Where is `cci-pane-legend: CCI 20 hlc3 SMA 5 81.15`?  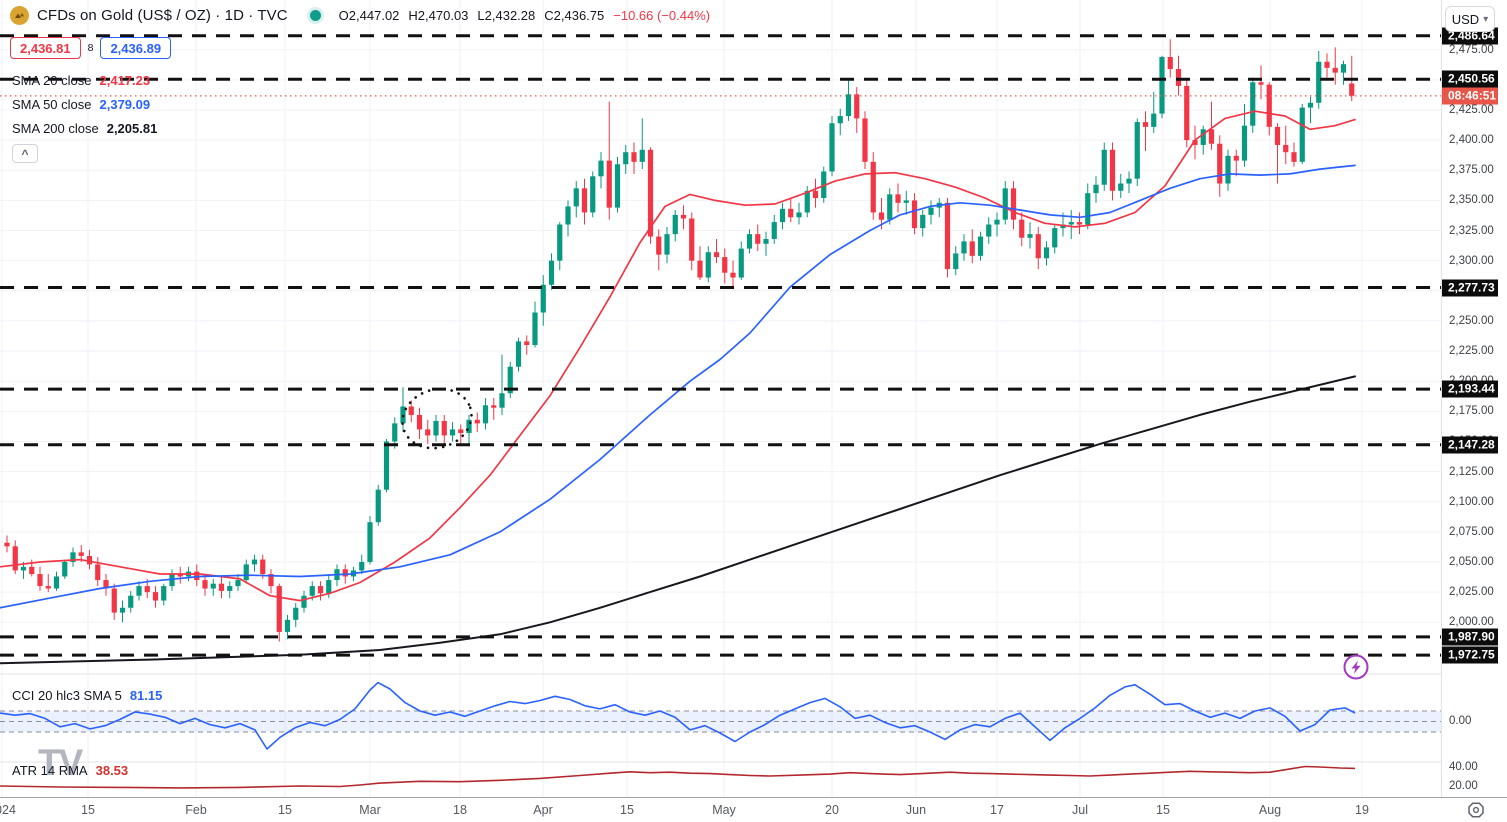 cci-pane-legend: CCI 20 hlc3 SMA 5 81.15 is located at coordinates (87, 695).